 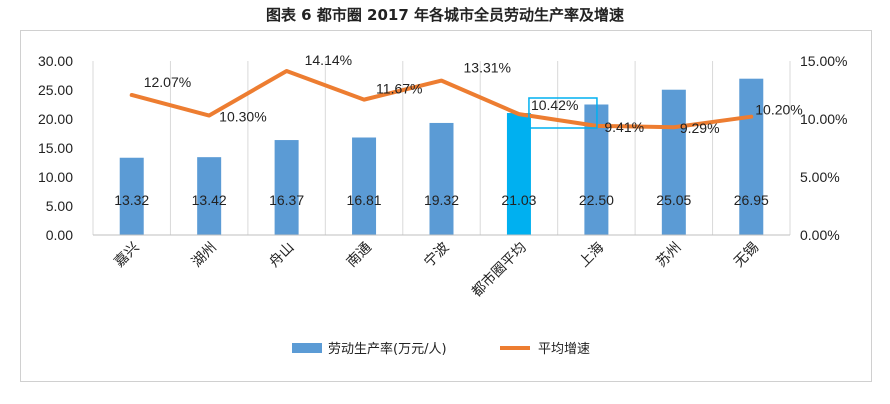 What do you see at coordinates (441, 99) in the screenshot?
I see `line-series-growth` at bounding box center [441, 99].